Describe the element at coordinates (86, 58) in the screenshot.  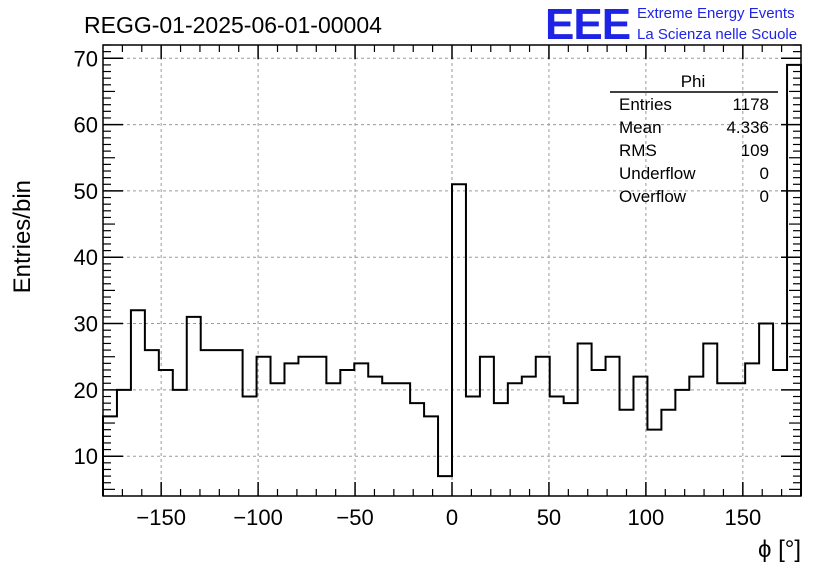
I see `y-tick-label: 70` at that location.